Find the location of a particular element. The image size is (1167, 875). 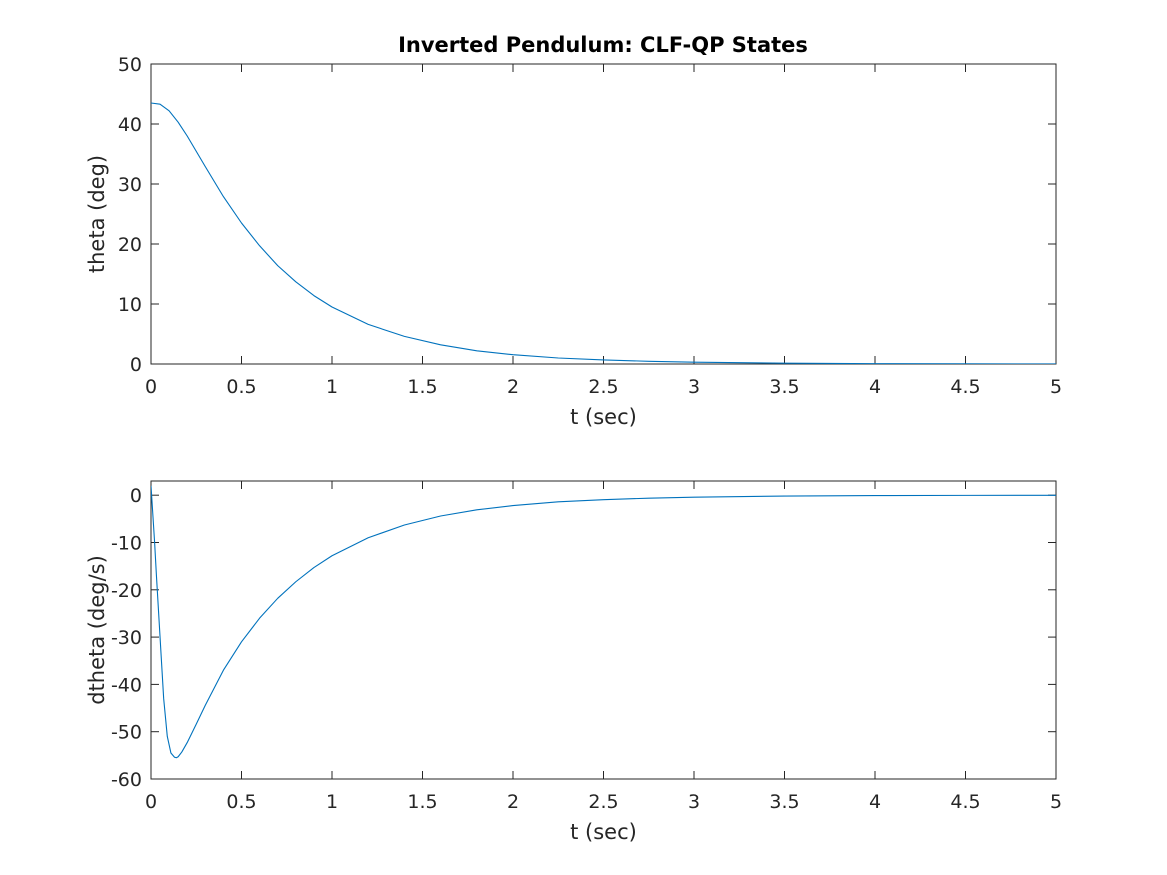

y-tick-label: 20 is located at coordinates (130, 245).